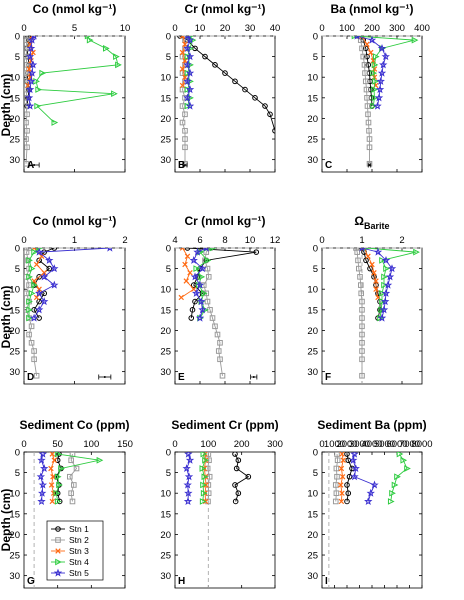 This screenshot has height=600, width=464. I want to click on y-tick-label: 5, so click(168, 57).